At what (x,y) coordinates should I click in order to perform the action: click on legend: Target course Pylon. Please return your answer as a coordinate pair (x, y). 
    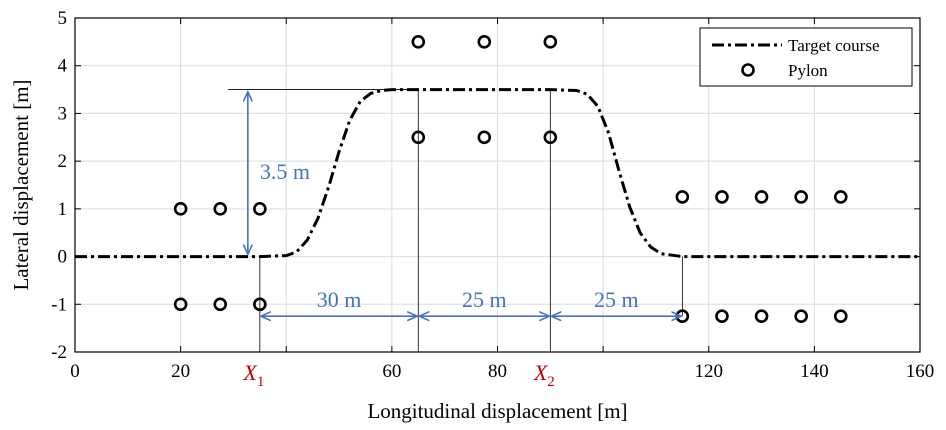
    Looking at the image, I should click on (806, 57).